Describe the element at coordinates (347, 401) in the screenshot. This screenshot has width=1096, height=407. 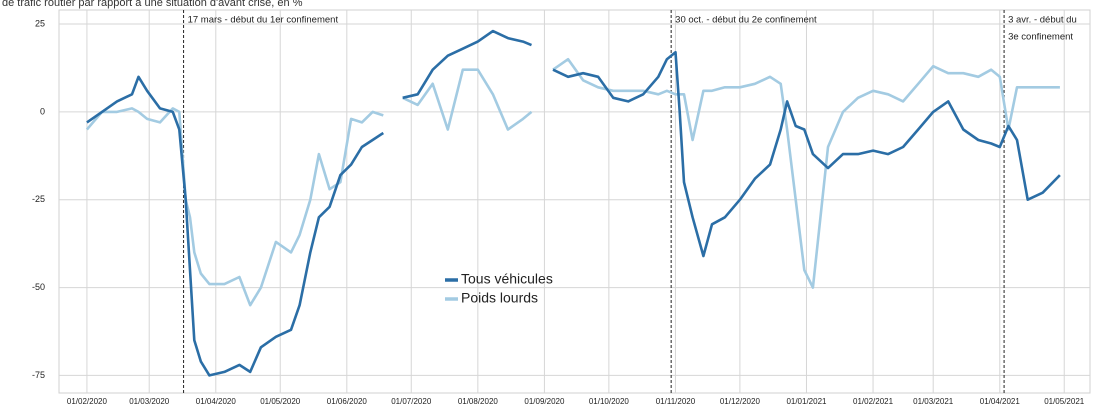
I see `x-tick-label: 01/06/2020` at that location.